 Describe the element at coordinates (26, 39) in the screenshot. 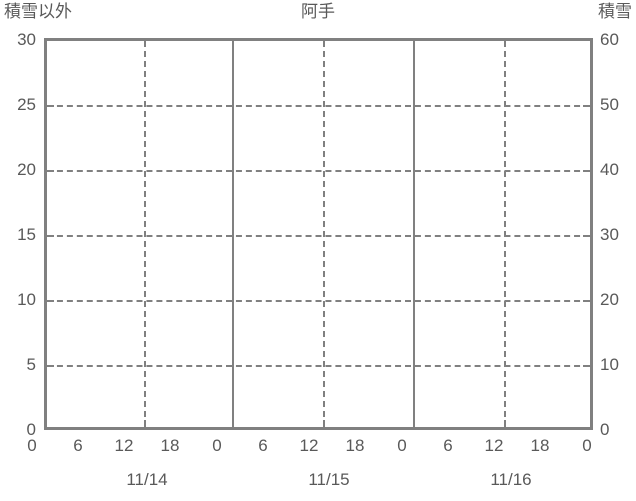

I see `left-axis-tick-30: 30` at that location.